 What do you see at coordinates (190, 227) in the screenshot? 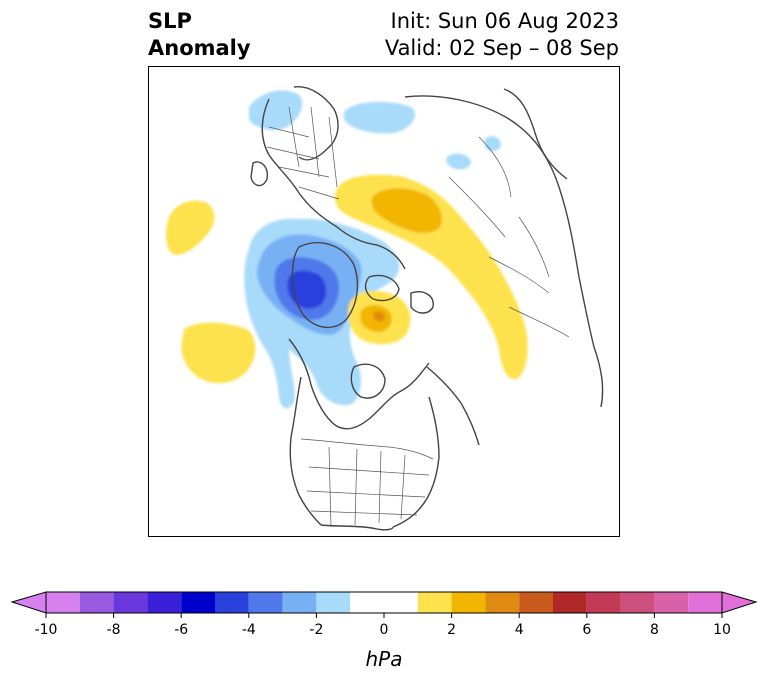
I see `anomaly-natlantic-pos` at bounding box center [190, 227].